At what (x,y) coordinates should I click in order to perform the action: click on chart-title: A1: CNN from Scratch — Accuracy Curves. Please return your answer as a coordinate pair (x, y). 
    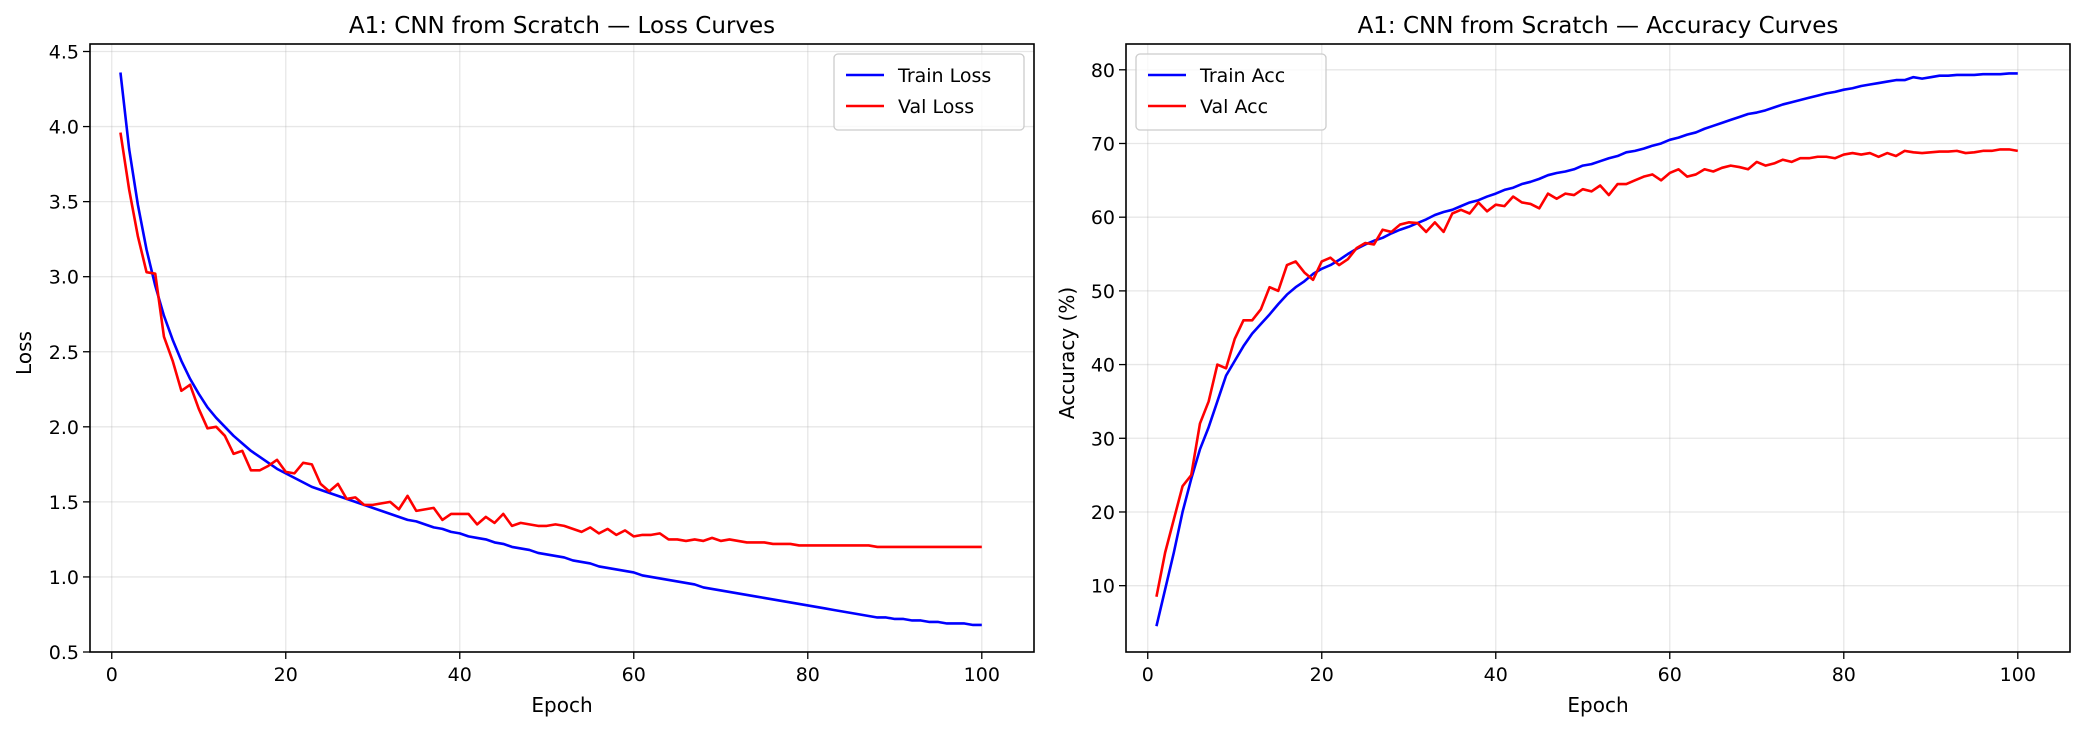
    Looking at the image, I should click on (1598, 26).